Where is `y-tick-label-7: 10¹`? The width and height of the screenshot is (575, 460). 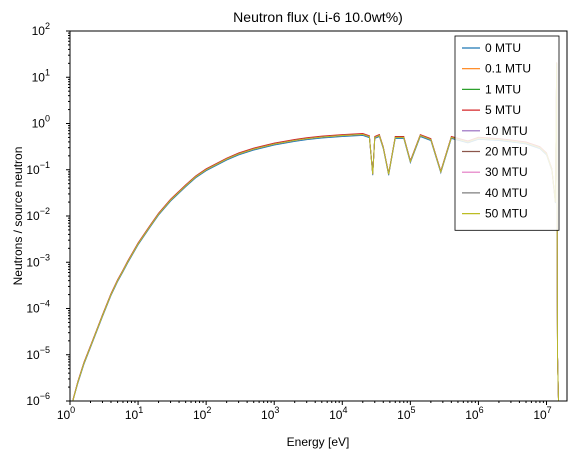 y-tick-label-7: 10¹ is located at coordinates (41, 75).